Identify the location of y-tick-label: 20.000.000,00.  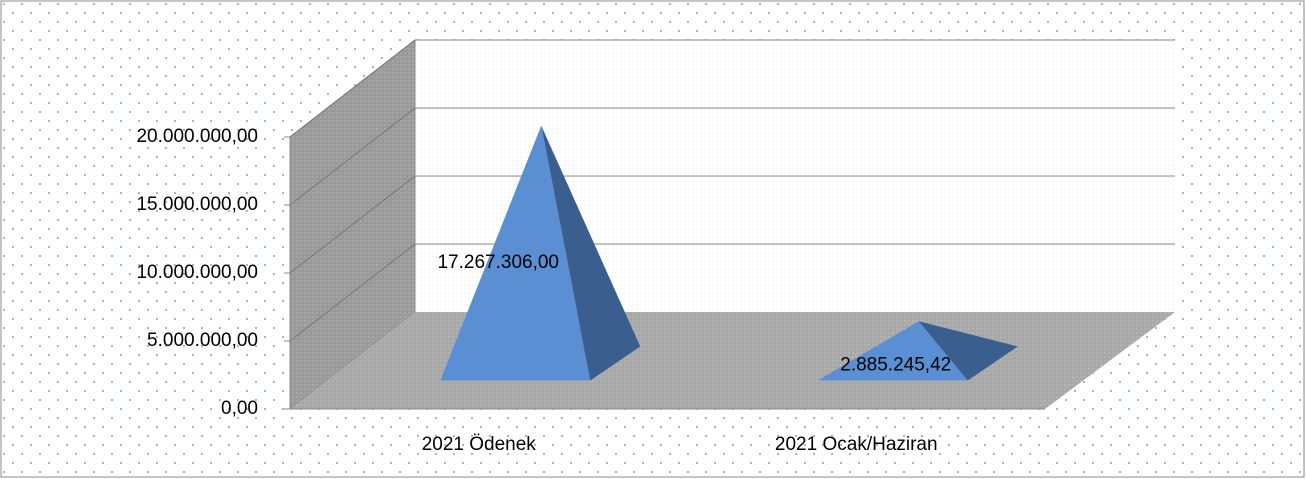
(197, 136).